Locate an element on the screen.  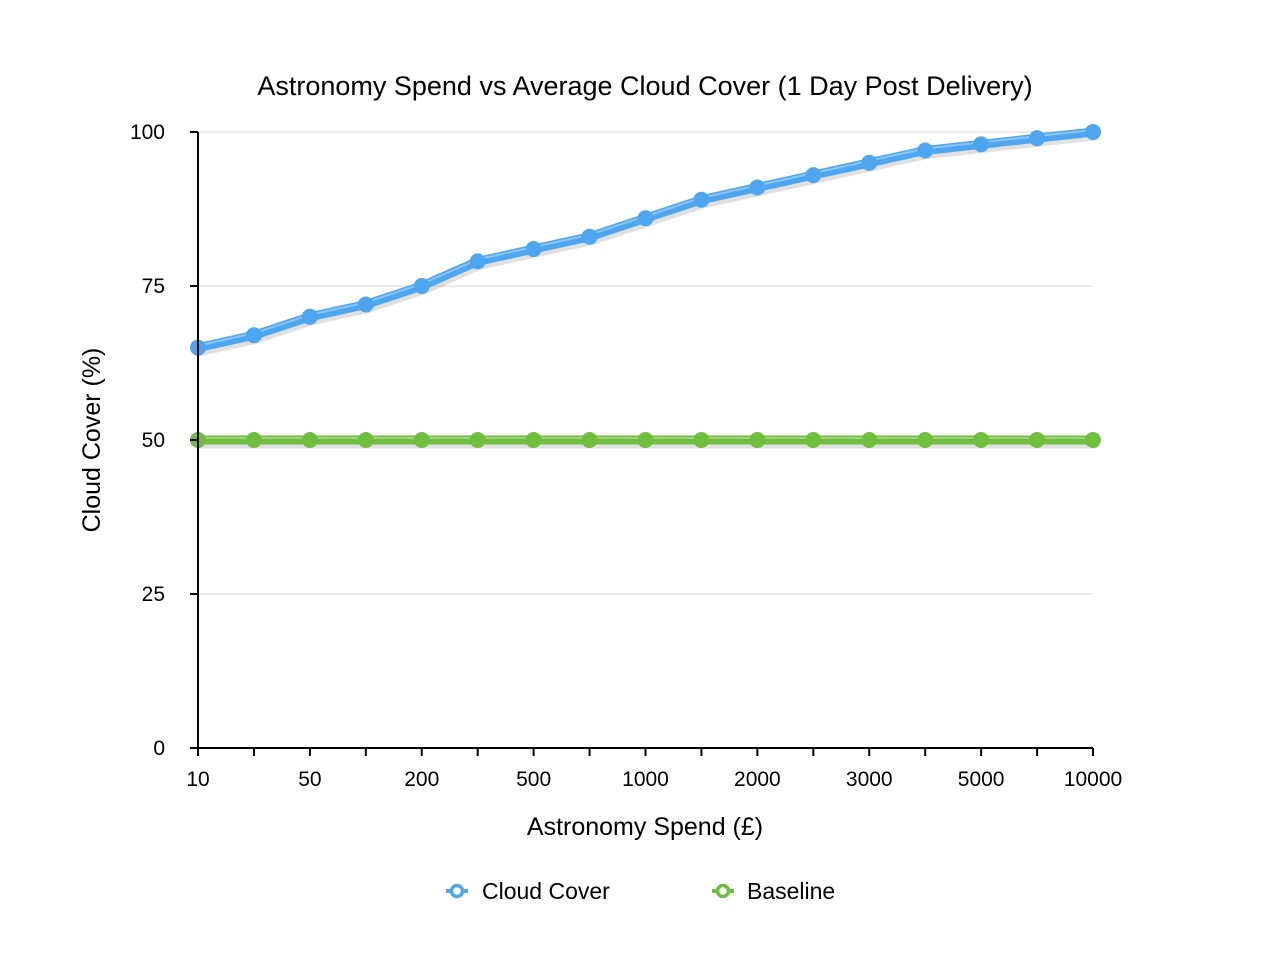
legend-label-baseline: Baseline is located at coordinates (791, 891).